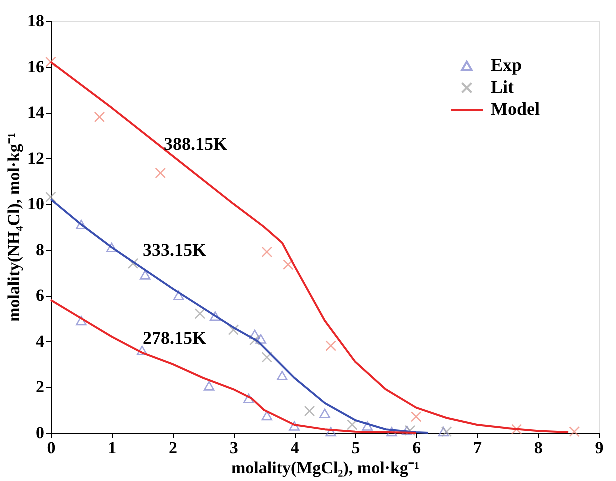 This screenshot has width=616, height=481. What do you see at coordinates (538, 448) in the screenshot?
I see `x-tick-label: 8` at bounding box center [538, 448].